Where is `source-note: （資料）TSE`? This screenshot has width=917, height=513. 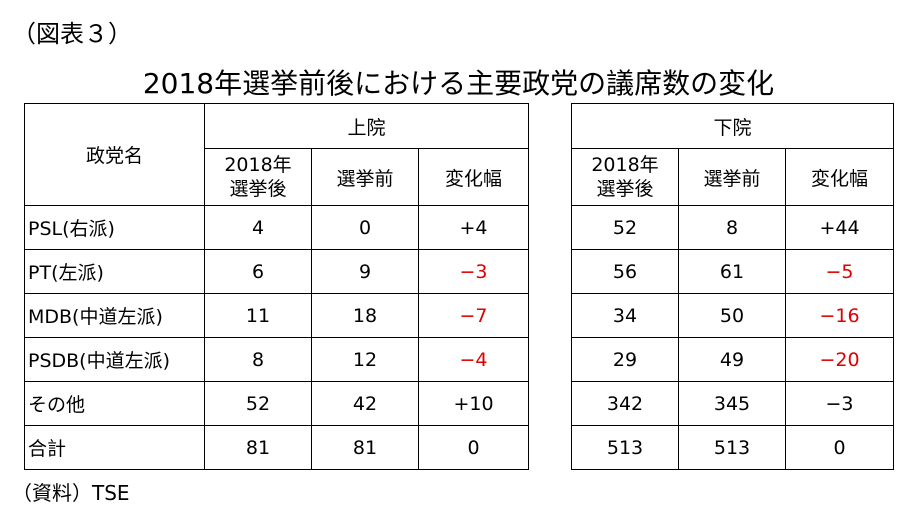 source-note: （資料）TSE is located at coordinates (71, 493).